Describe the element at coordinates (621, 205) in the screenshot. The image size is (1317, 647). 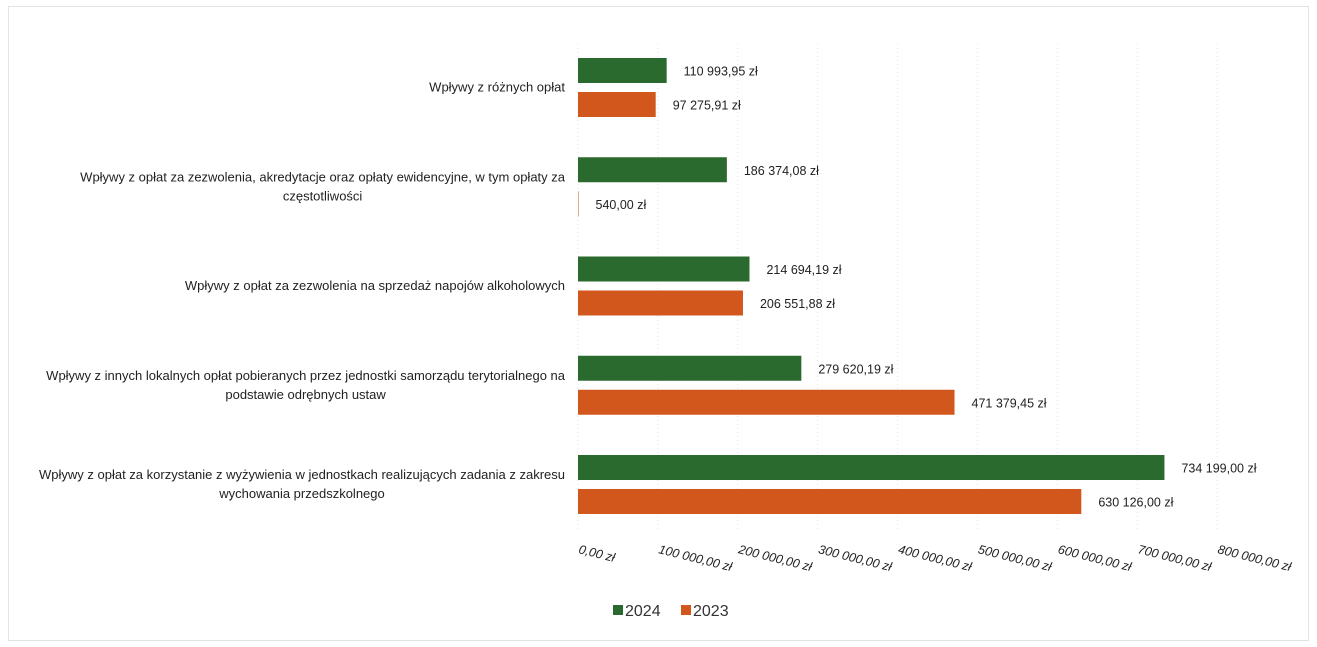
I see `data-label: 540,00 zł` at that location.